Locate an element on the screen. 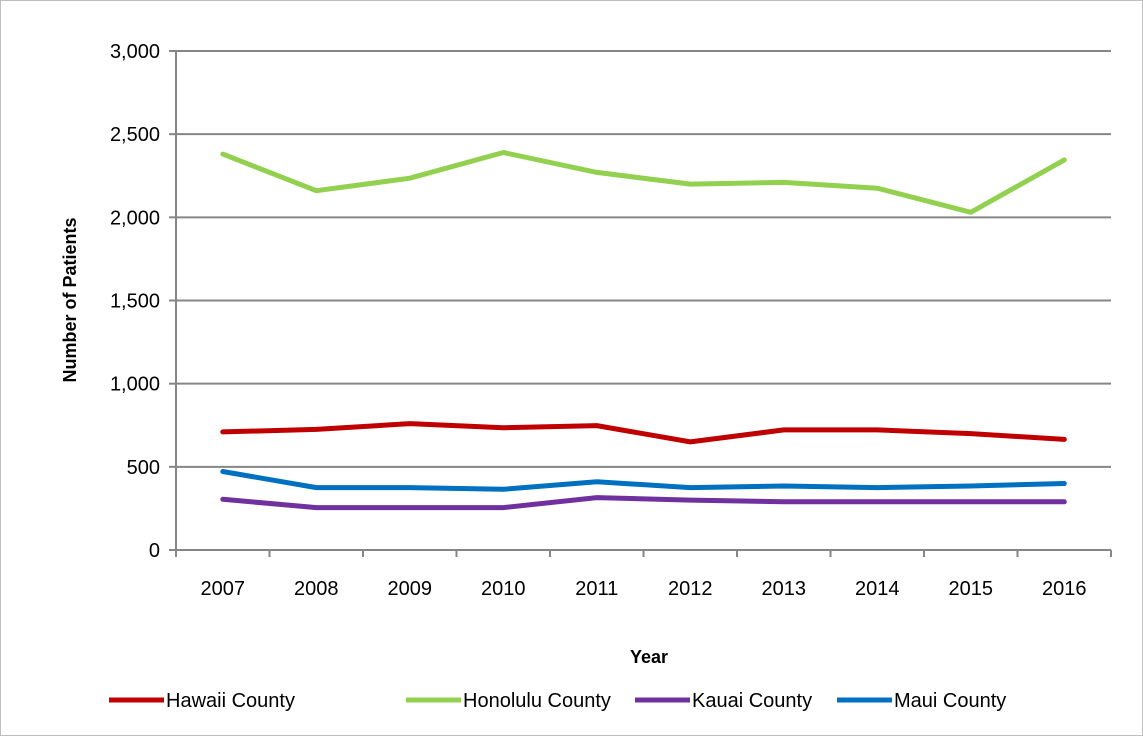  y-tick-label: 1,000 is located at coordinates (135, 385).